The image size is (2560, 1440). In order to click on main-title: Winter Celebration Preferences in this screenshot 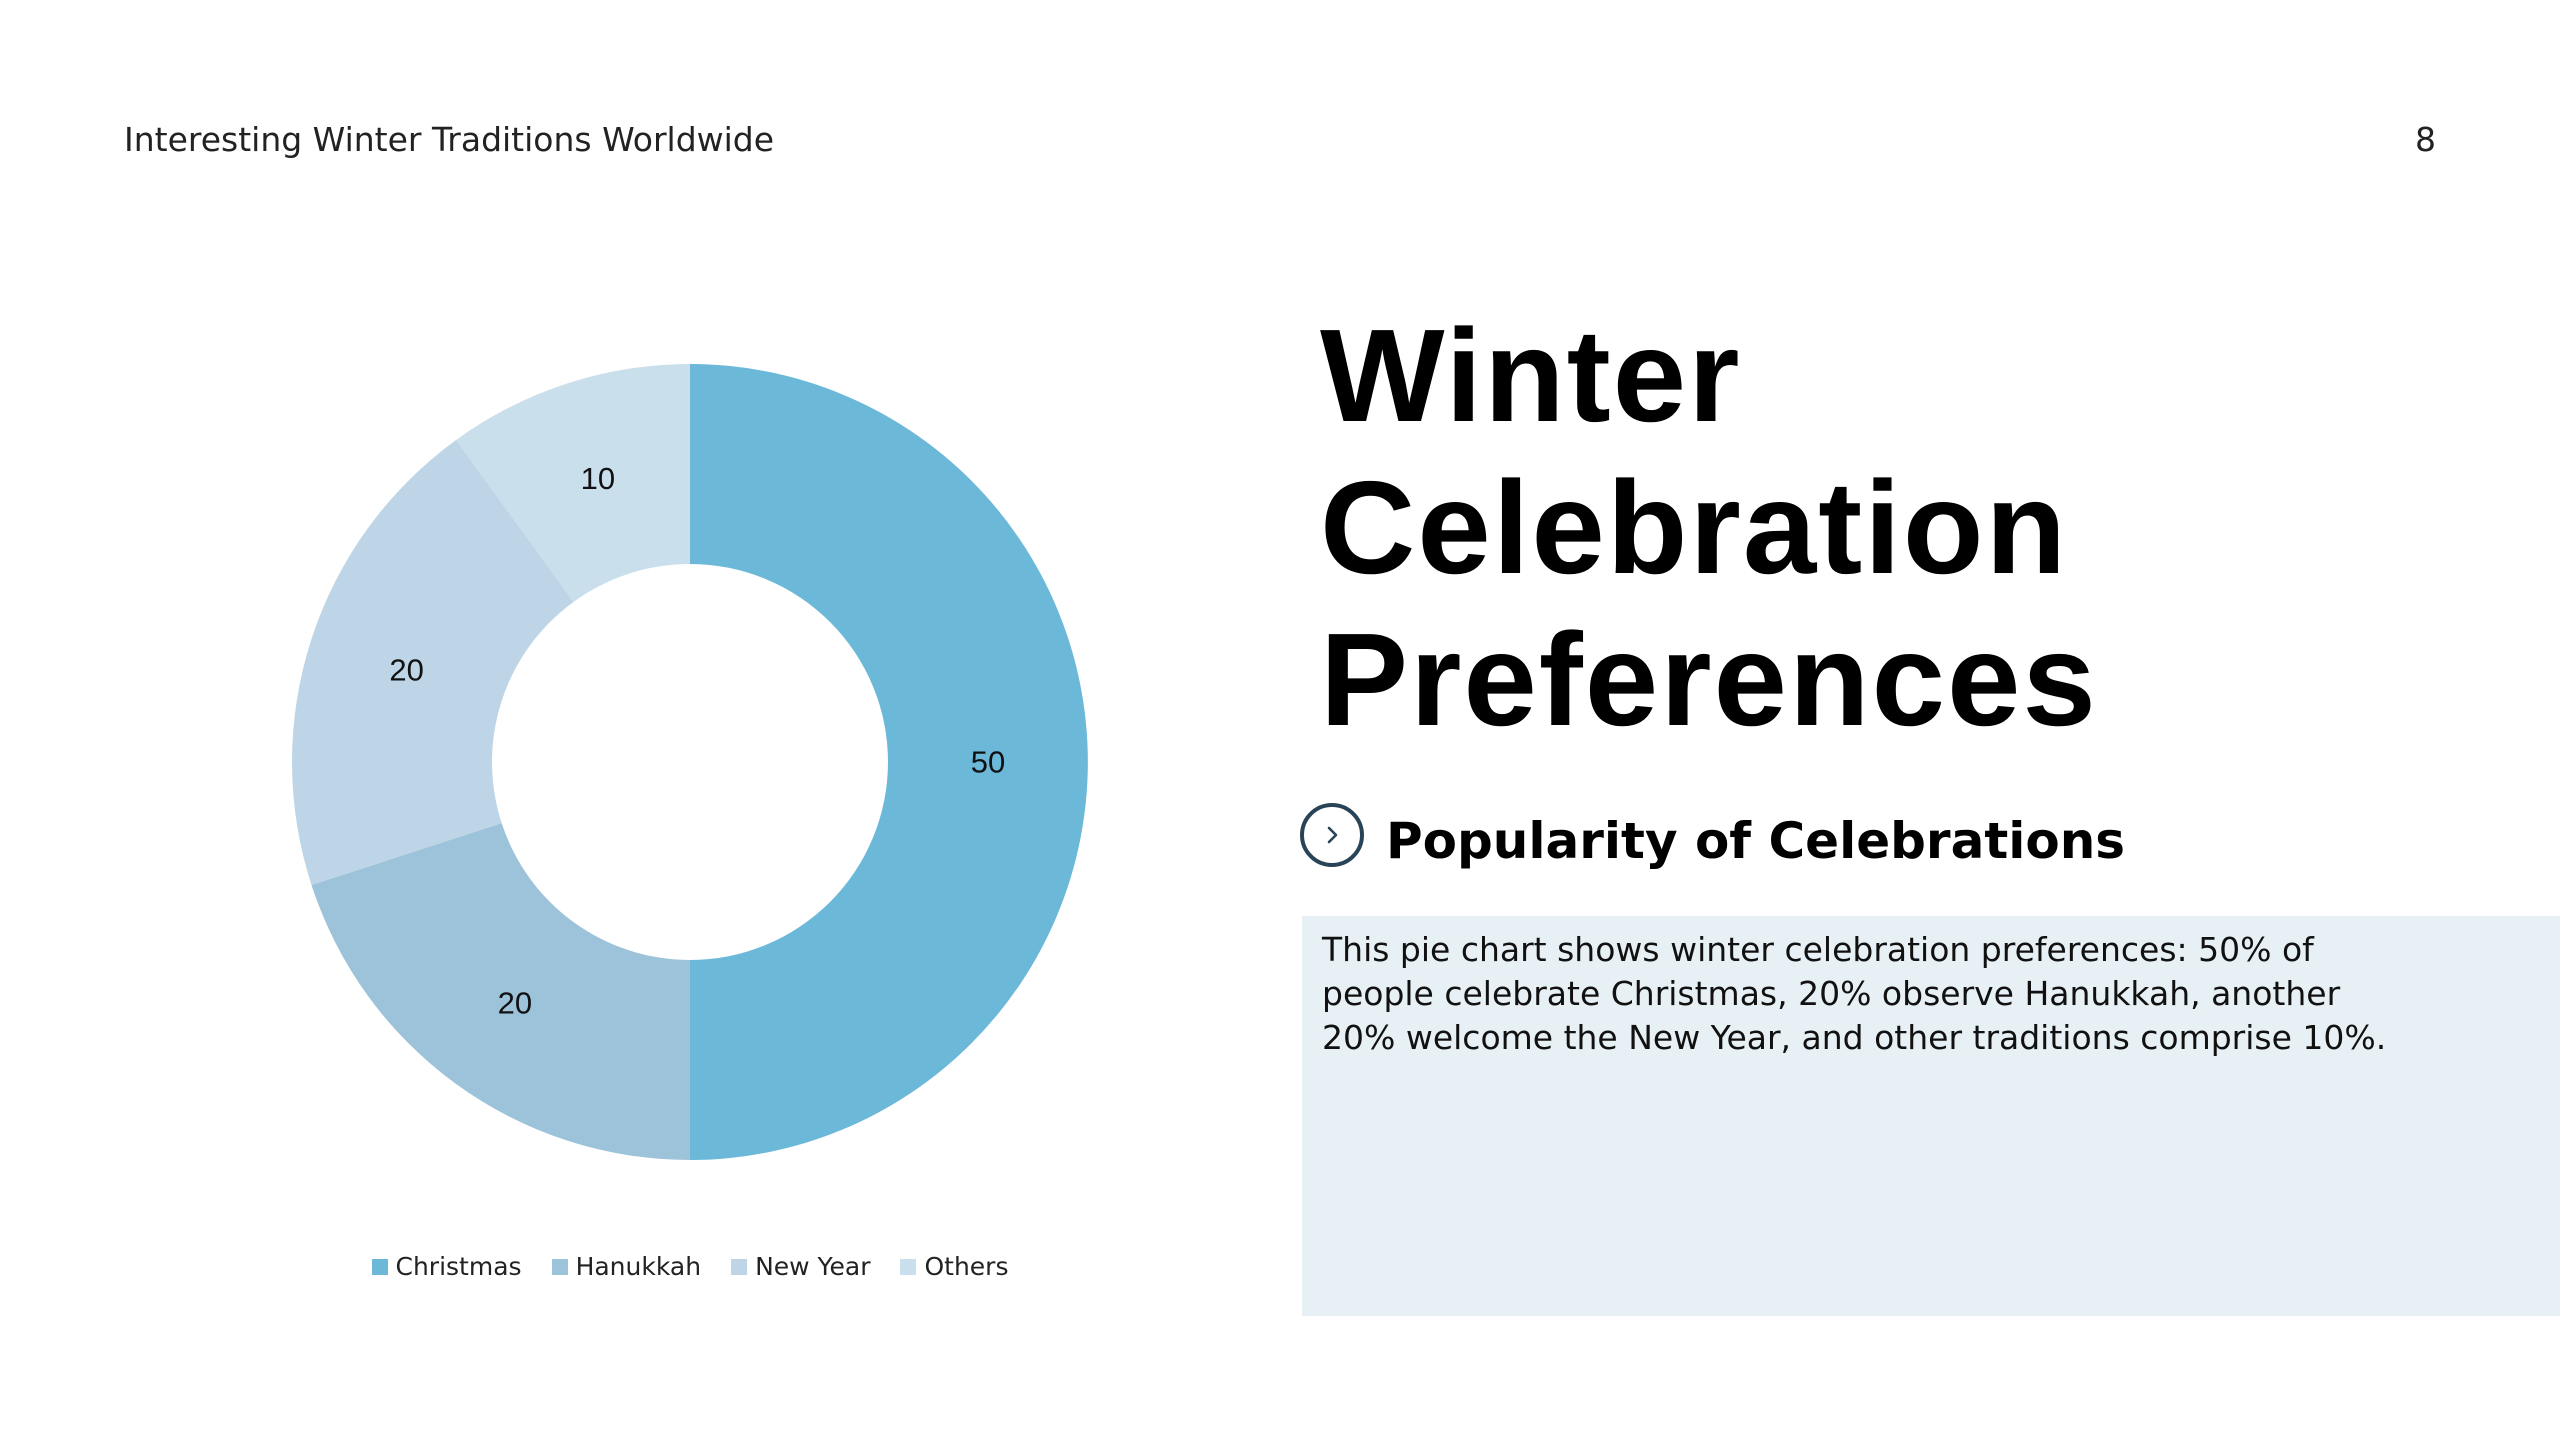, I will do `click(1900, 528)`.